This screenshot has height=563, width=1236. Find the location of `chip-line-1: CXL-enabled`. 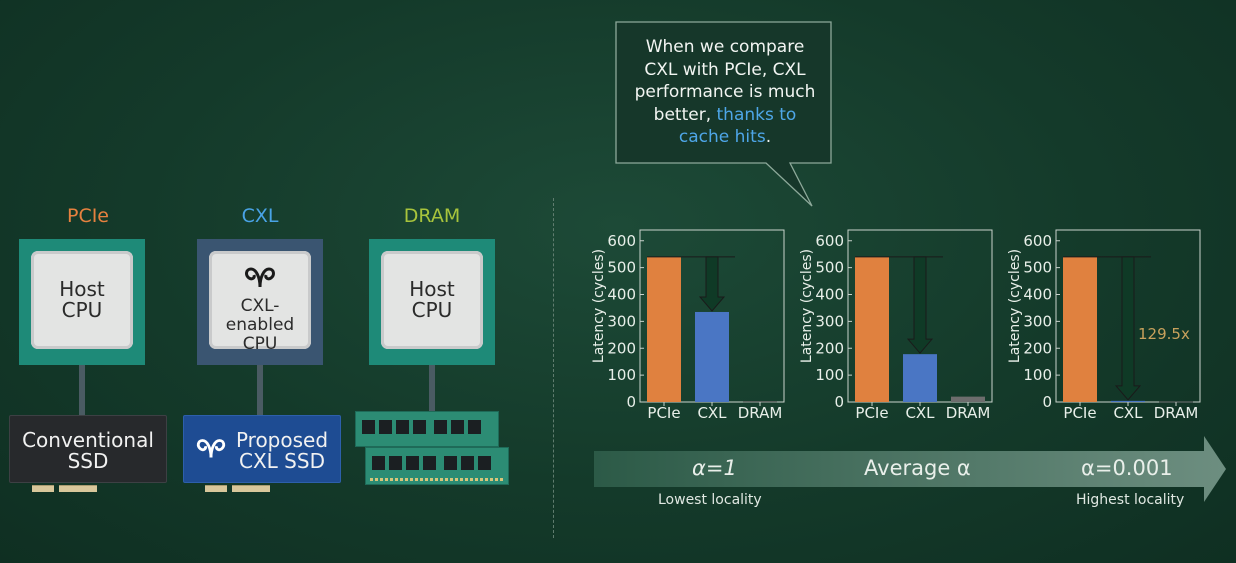

chip-line-1: CXL-enabled is located at coordinates (260, 315).